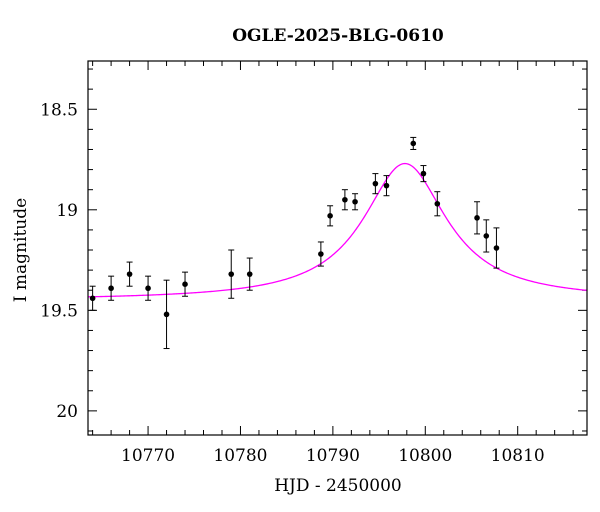 This screenshot has height=512, width=600. I want to click on x-tick-label: 10780, so click(240, 456).